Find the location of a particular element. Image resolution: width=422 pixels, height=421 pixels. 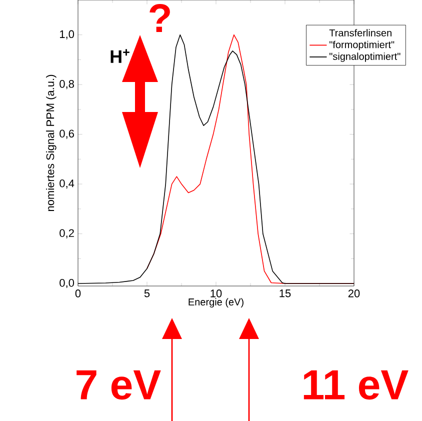

y-tick-label: 1,0 is located at coordinates (67, 35).